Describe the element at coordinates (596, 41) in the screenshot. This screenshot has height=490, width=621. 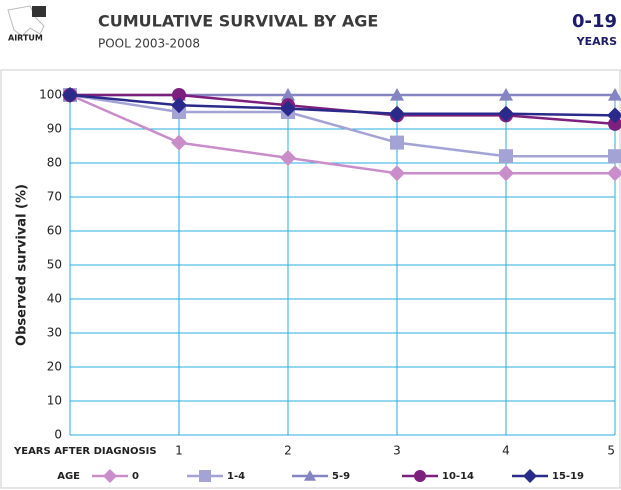
I see `badge-unit: YEARS` at that location.